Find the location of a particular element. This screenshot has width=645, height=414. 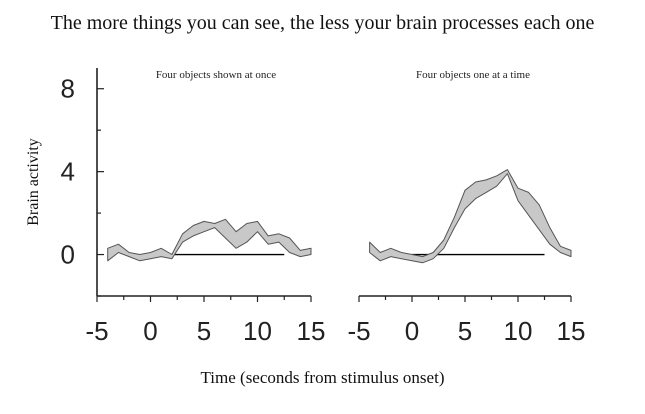

panel-title-sequential: Four objects one at a time is located at coordinates (473, 75).